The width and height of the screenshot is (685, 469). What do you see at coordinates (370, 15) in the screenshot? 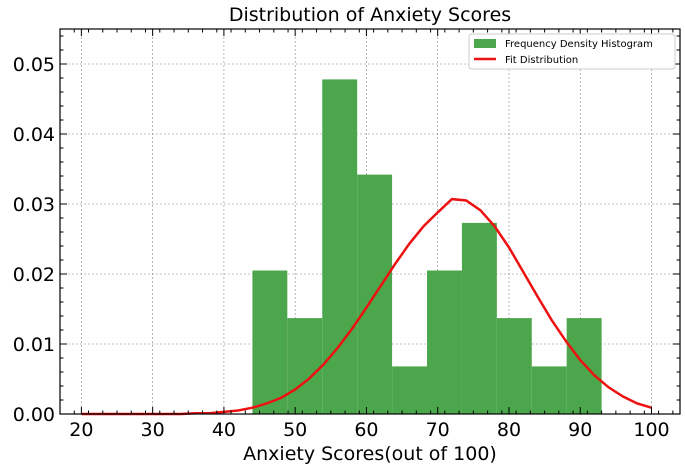
I see `chart-title: Distribution of Anxiety Scores` at bounding box center [370, 15].